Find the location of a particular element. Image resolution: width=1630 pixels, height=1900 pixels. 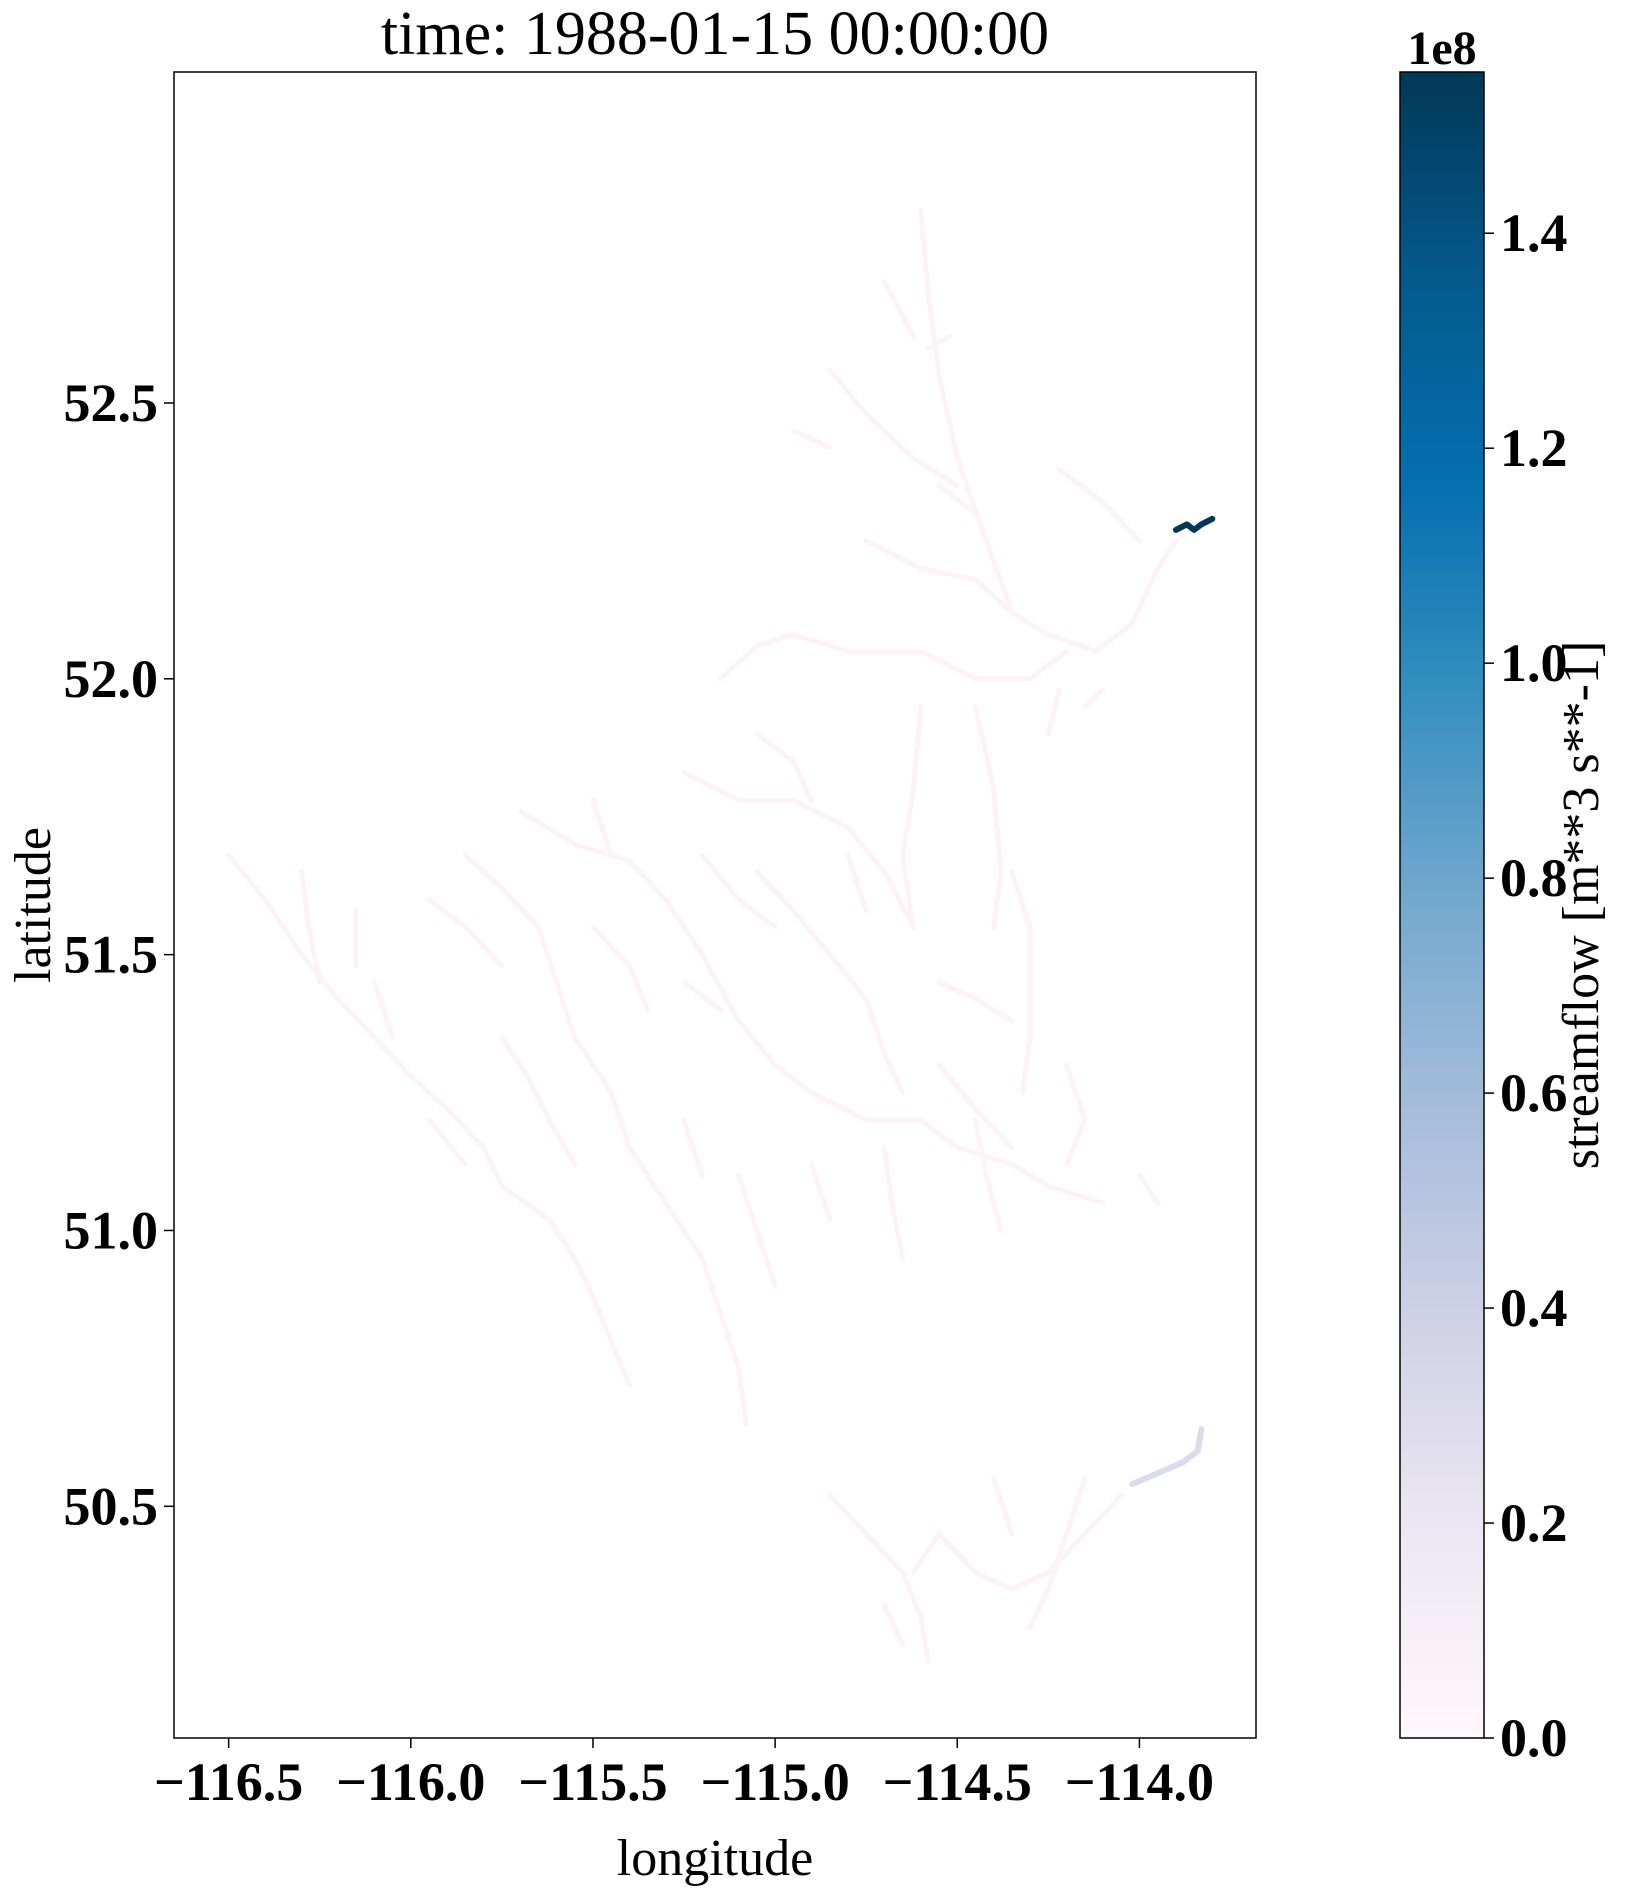

x-tick-label: −116.0 is located at coordinates (410, 1782).